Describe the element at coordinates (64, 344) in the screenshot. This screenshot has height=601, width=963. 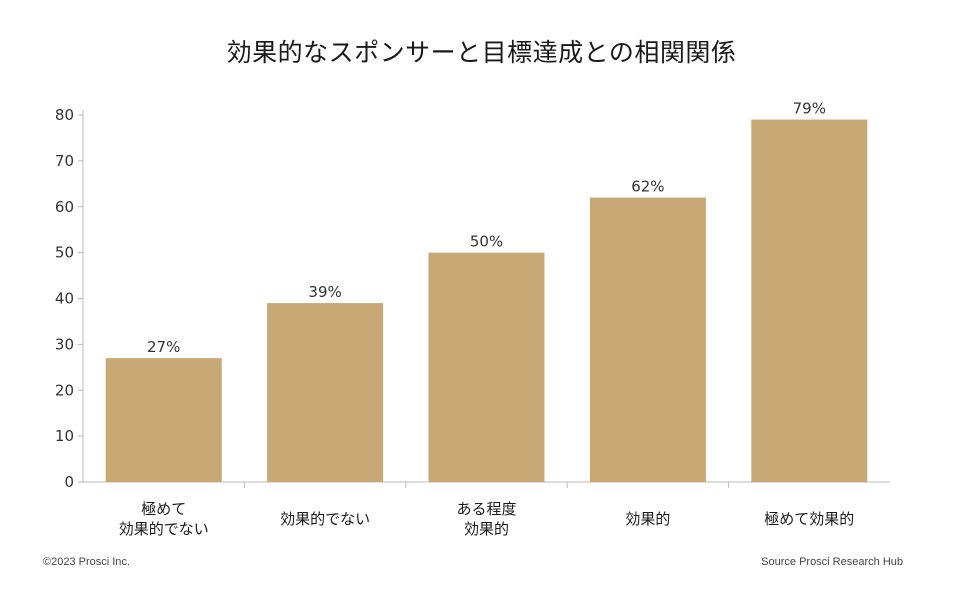
I see `y-tick-label-30: 30` at that location.